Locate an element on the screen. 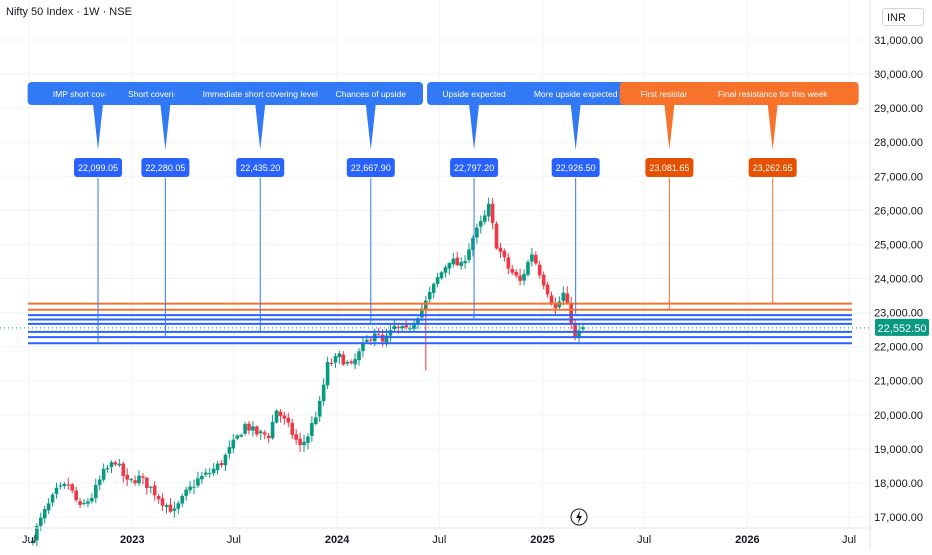 This screenshot has width=932, height=555. y-tick-label: 27,000.00 is located at coordinates (898, 177).